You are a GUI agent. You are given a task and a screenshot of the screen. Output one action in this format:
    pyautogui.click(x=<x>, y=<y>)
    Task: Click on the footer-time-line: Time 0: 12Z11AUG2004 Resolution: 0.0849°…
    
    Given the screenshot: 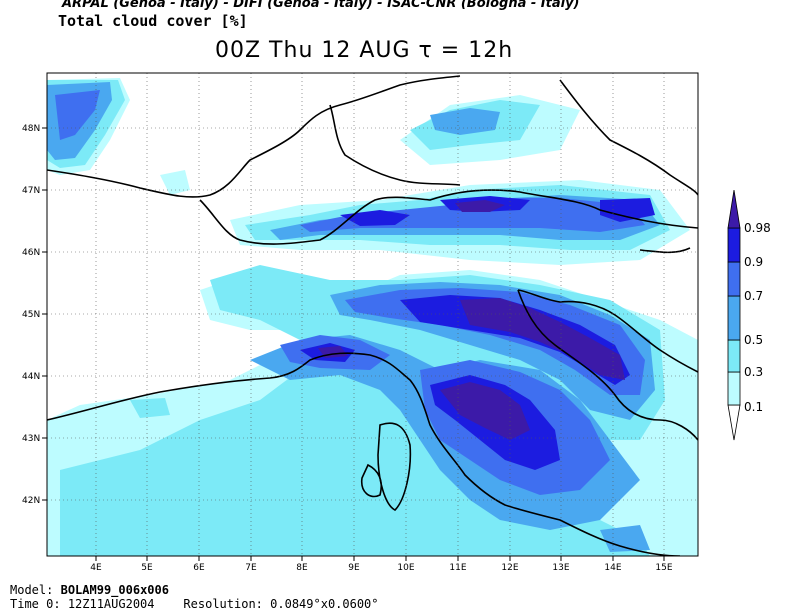 What is the action you would take?
    pyautogui.click(x=194, y=604)
    